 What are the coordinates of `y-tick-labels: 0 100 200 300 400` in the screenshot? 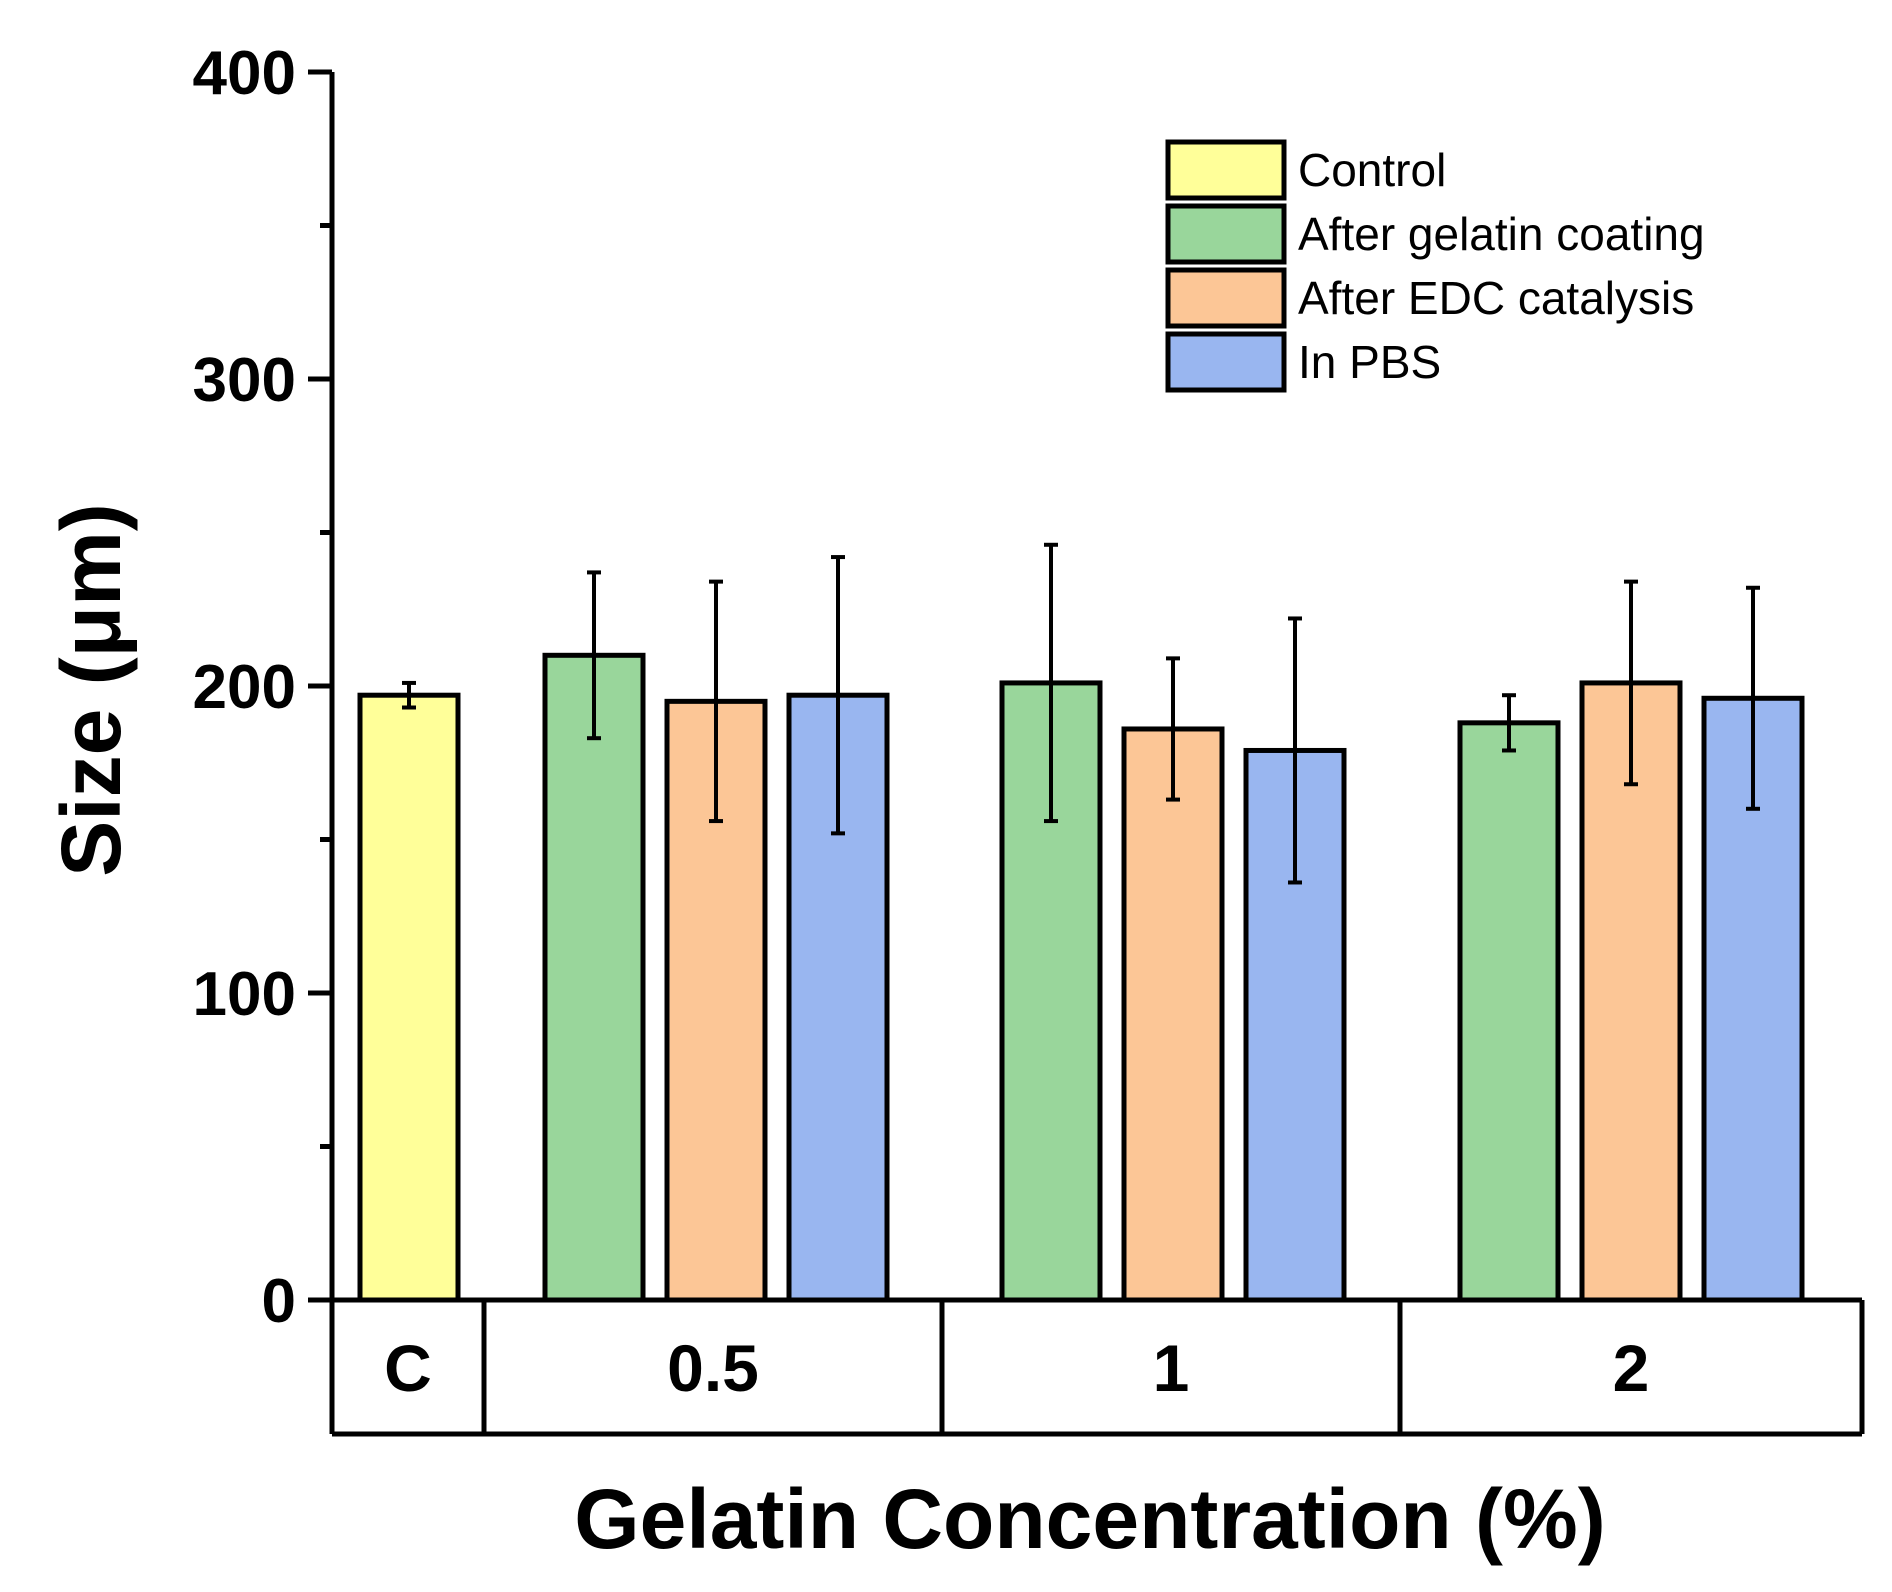 It's located at (244, 687).